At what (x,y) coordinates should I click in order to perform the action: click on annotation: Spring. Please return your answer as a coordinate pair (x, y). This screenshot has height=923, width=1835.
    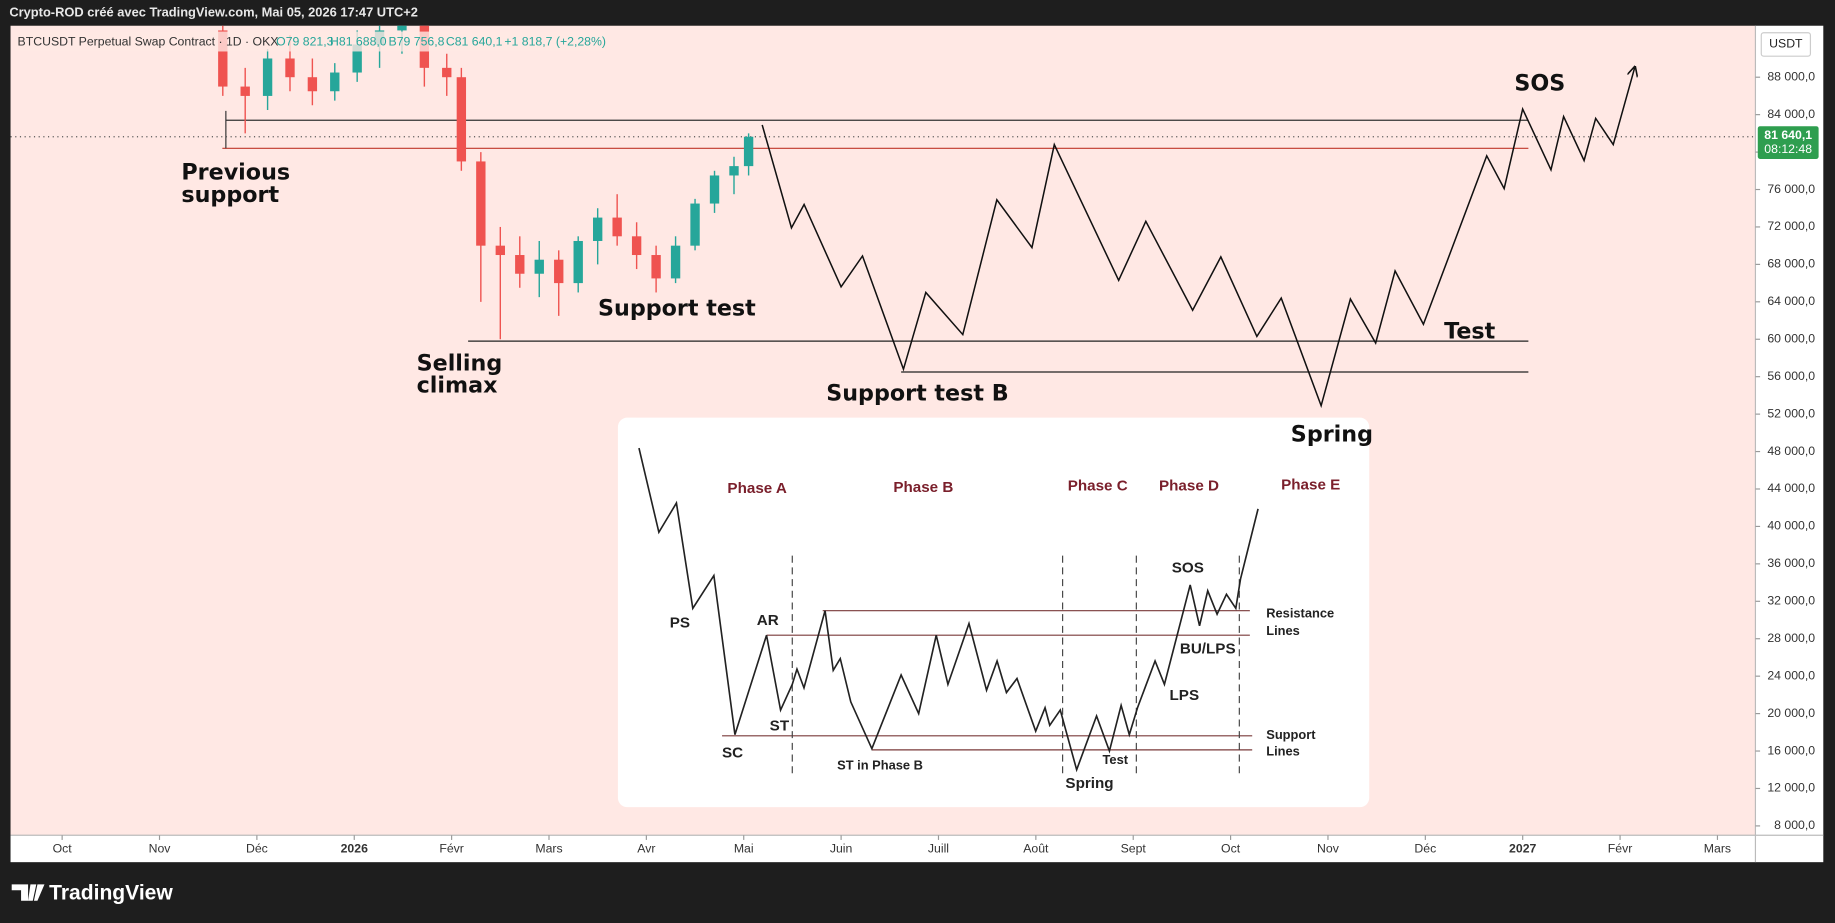
    Looking at the image, I should click on (1332, 435).